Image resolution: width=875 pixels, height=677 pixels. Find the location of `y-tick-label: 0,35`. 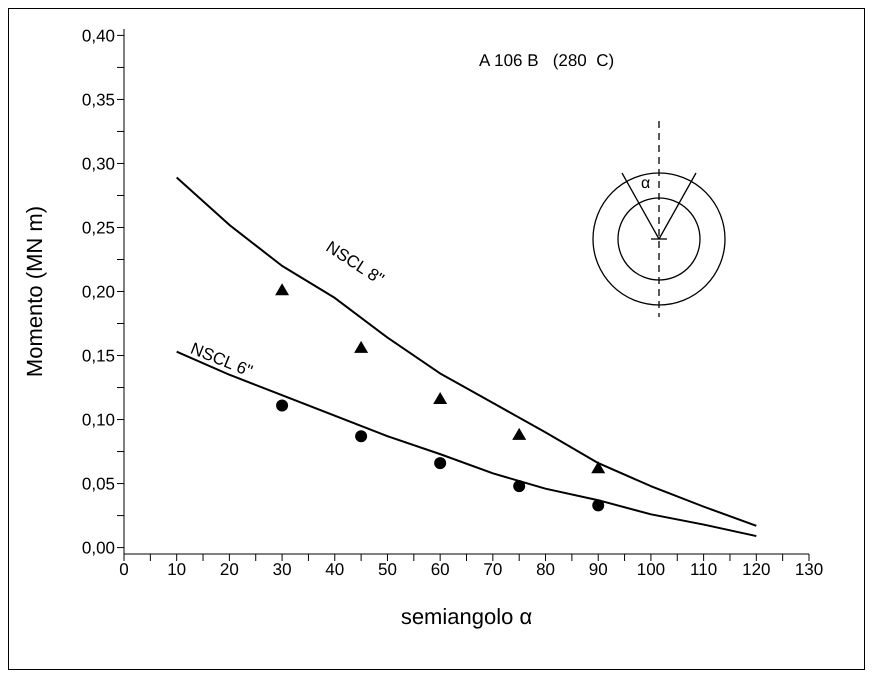

y-tick-label: 0,35 is located at coordinates (98, 100).